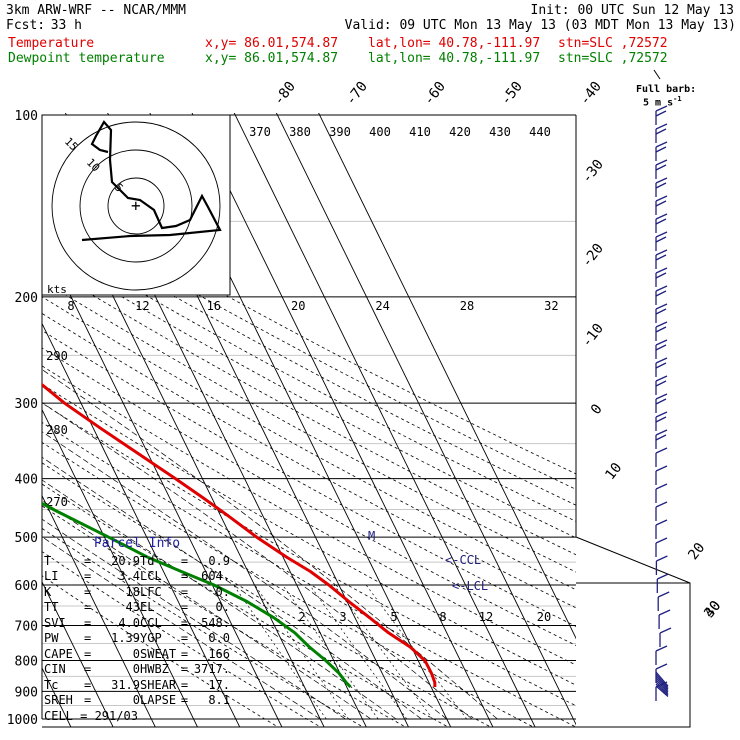  I want to click on parcel-index-value: 3717., so click(211, 669).